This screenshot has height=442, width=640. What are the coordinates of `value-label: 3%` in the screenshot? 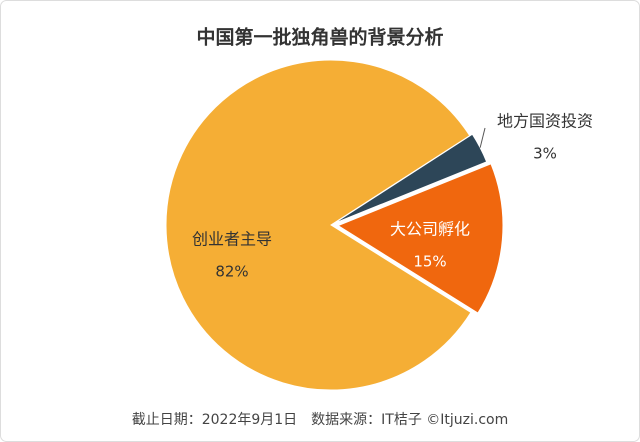 It's located at (545, 154).